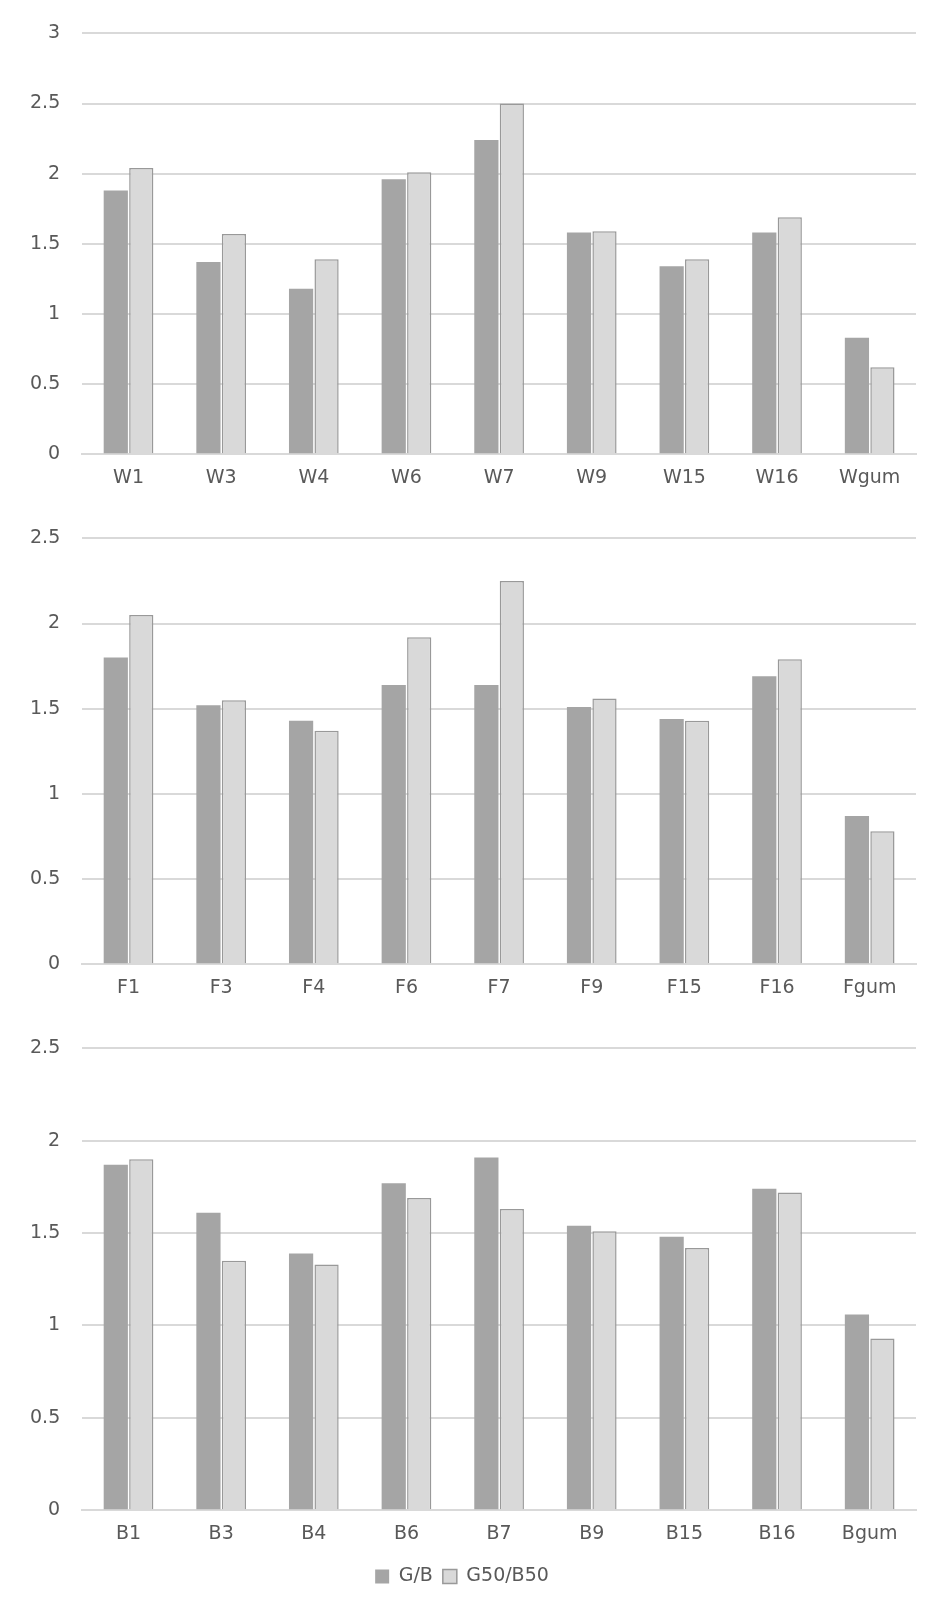  I want to click on y-tick-label: 3, so click(54, 31).